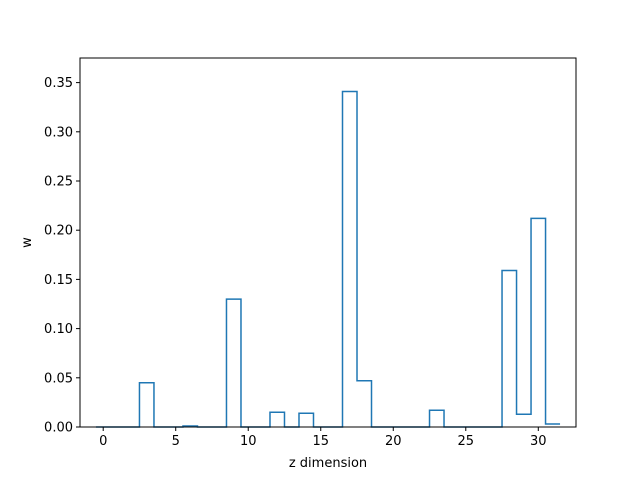  Describe the element at coordinates (103, 441) in the screenshot. I see `x-tick-label: 0` at that location.